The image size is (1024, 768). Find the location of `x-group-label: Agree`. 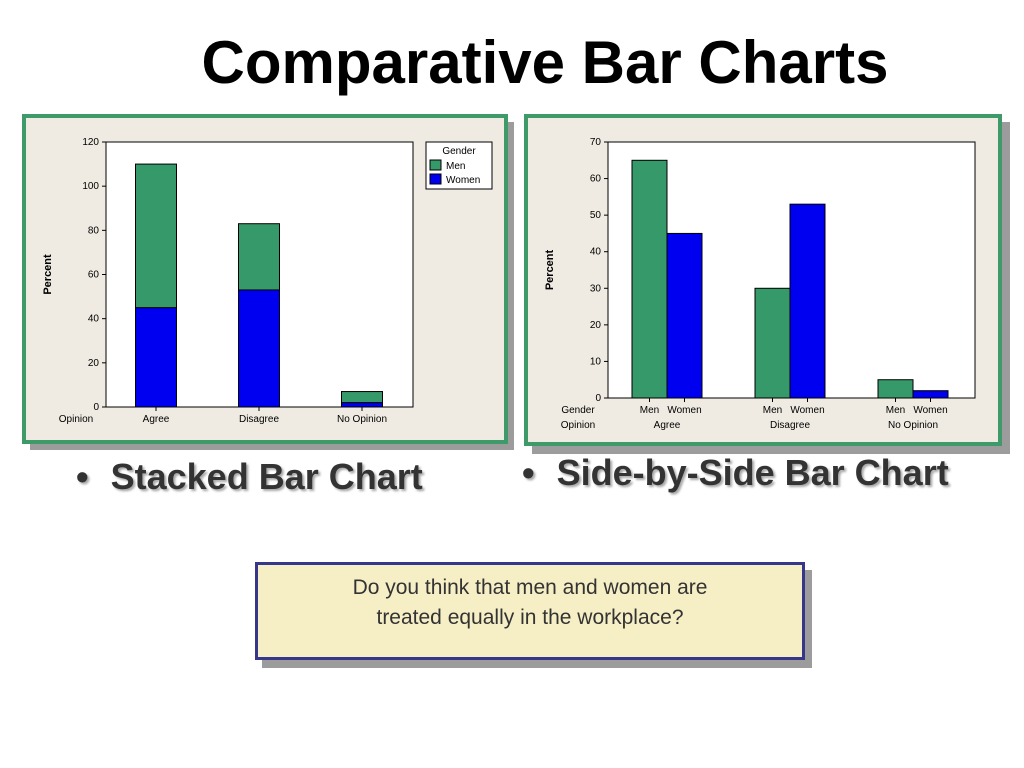

x-group-label: Agree is located at coordinates (667, 425).